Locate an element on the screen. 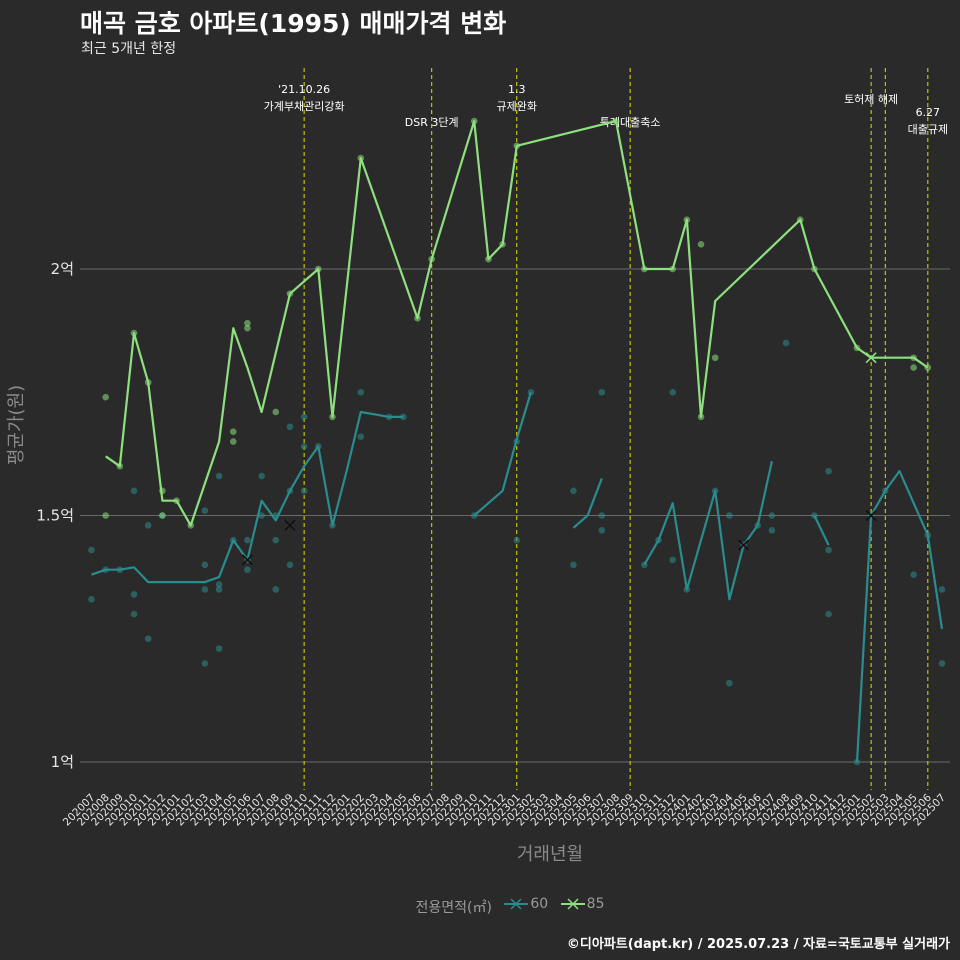 The image size is (960, 960). event-label: 규제완화 is located at coordinates (517, 106).